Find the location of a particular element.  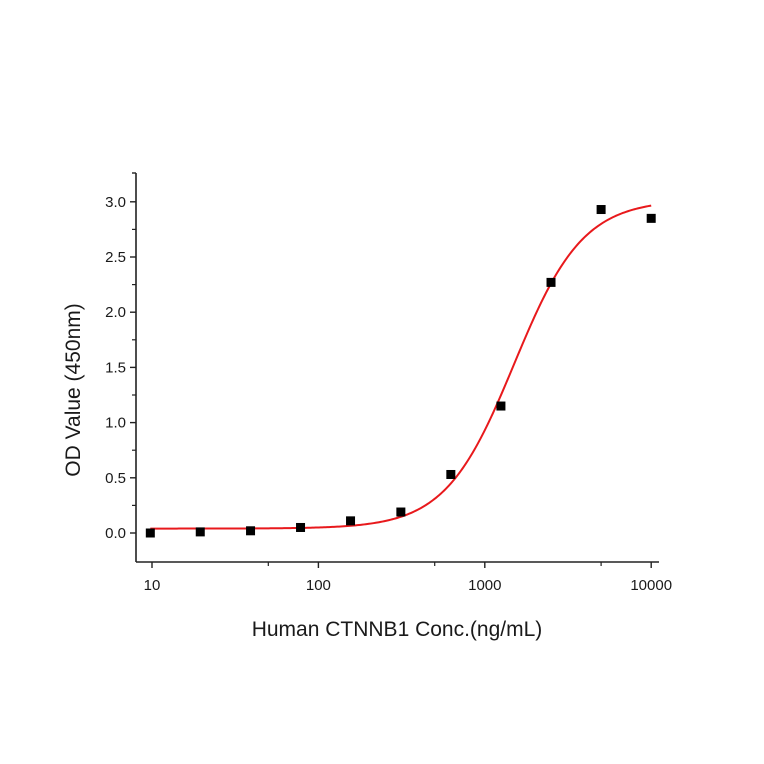

y-tick-label: 1.5 is located at coordinates (115, 367).